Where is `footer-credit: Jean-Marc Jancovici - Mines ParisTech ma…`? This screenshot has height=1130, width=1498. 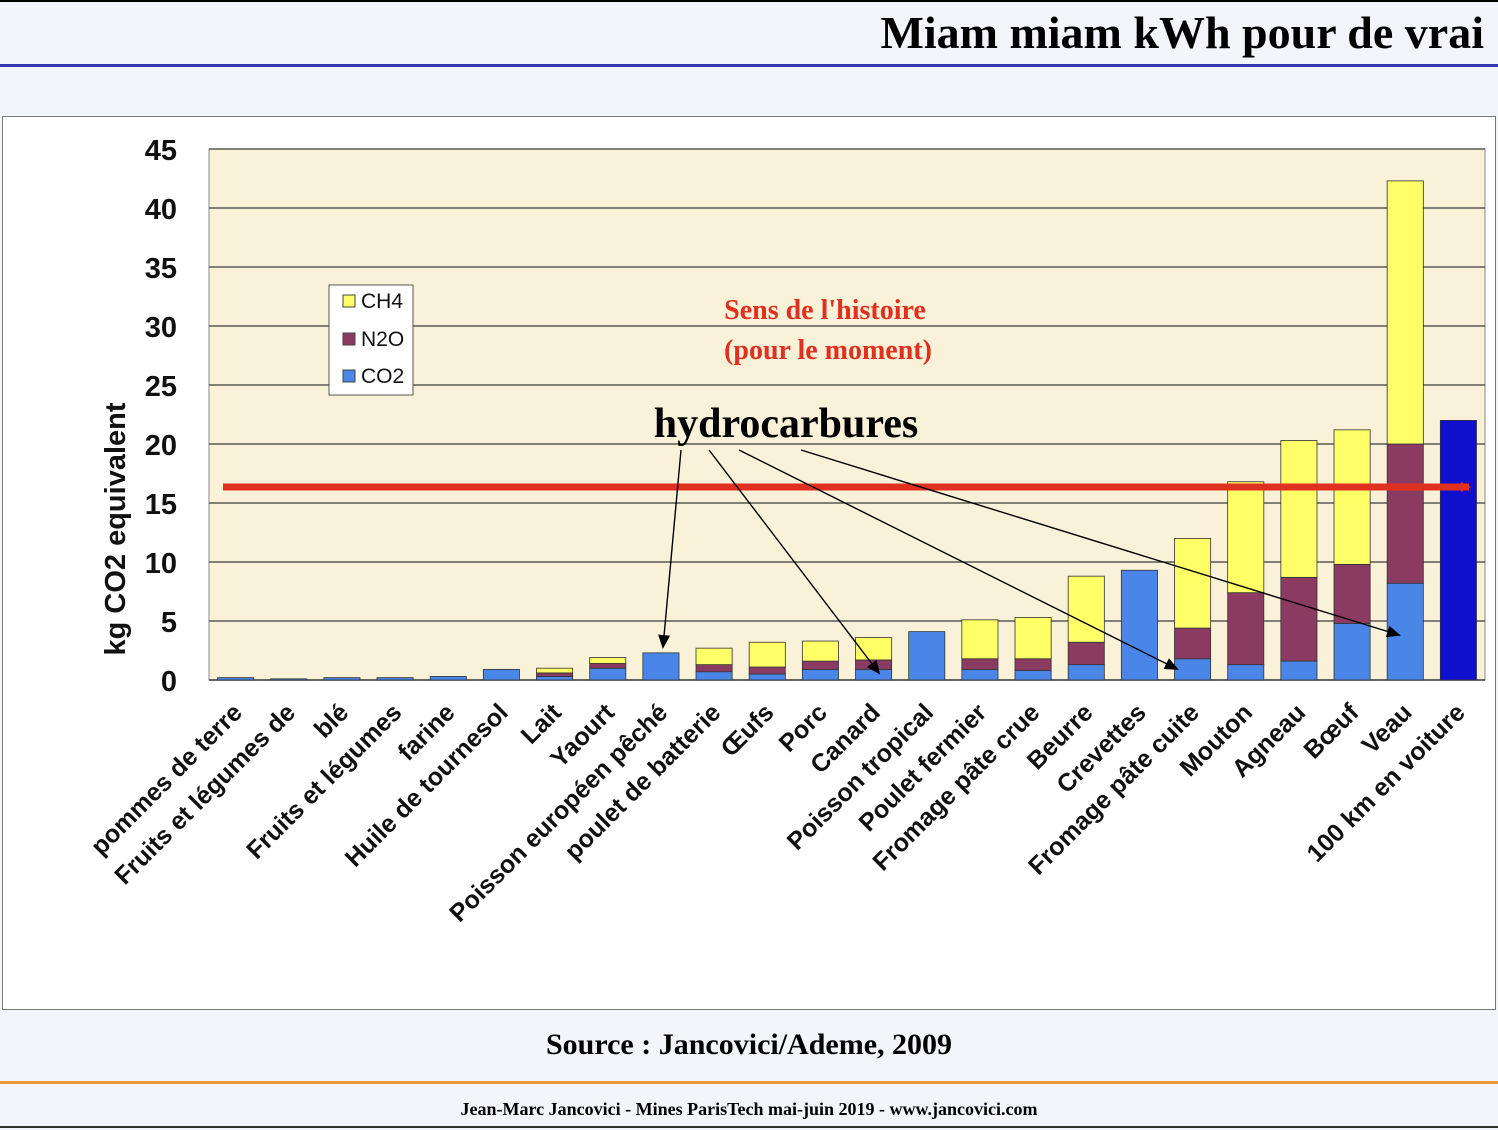 footer-credit: Jean-Marc Jancovici - Mines ParisTech ma… is located at coordinates (749, 1109).